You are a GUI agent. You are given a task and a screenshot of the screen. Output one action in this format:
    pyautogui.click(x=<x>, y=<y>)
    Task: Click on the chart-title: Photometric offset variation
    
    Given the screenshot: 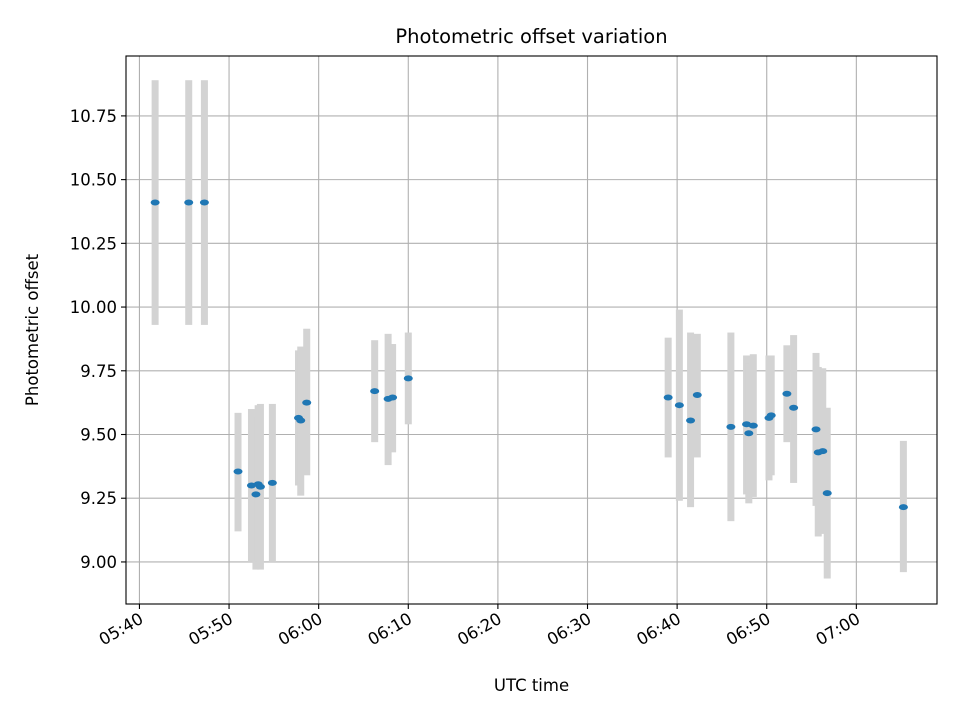 What is the action you would take?
    pyautogui.click(x=531, y=36)
    